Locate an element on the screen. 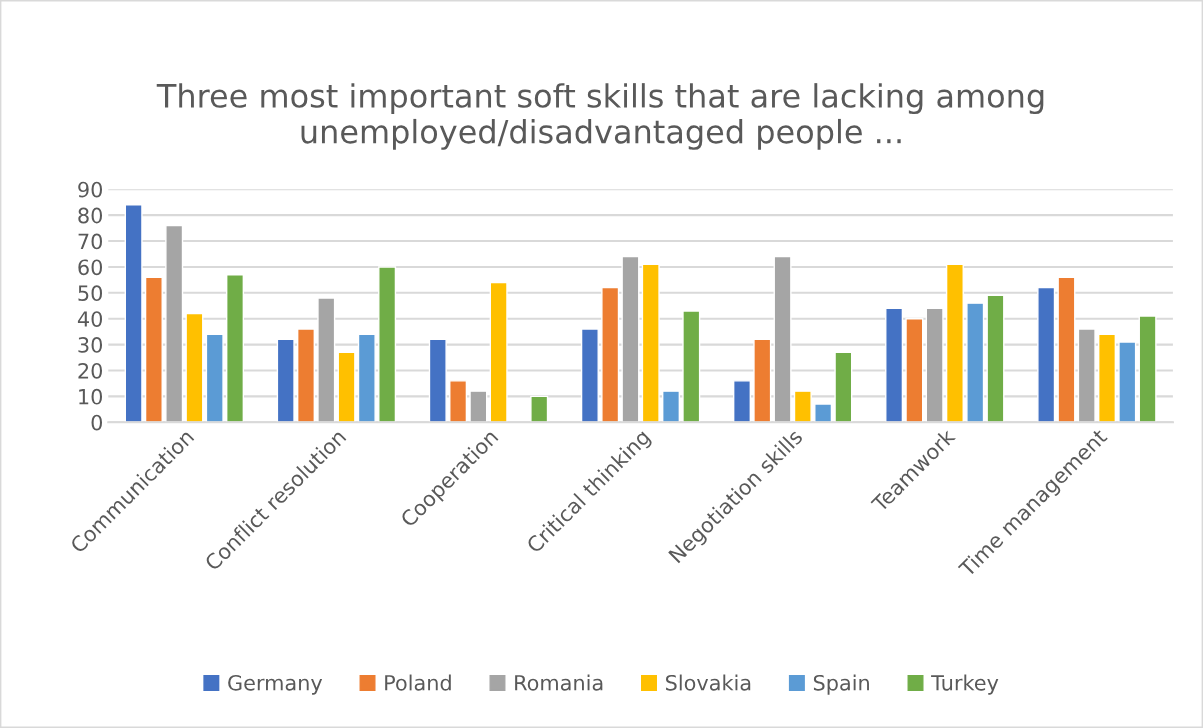  y-tick-label: 0 is located at coordinates (97, 422).